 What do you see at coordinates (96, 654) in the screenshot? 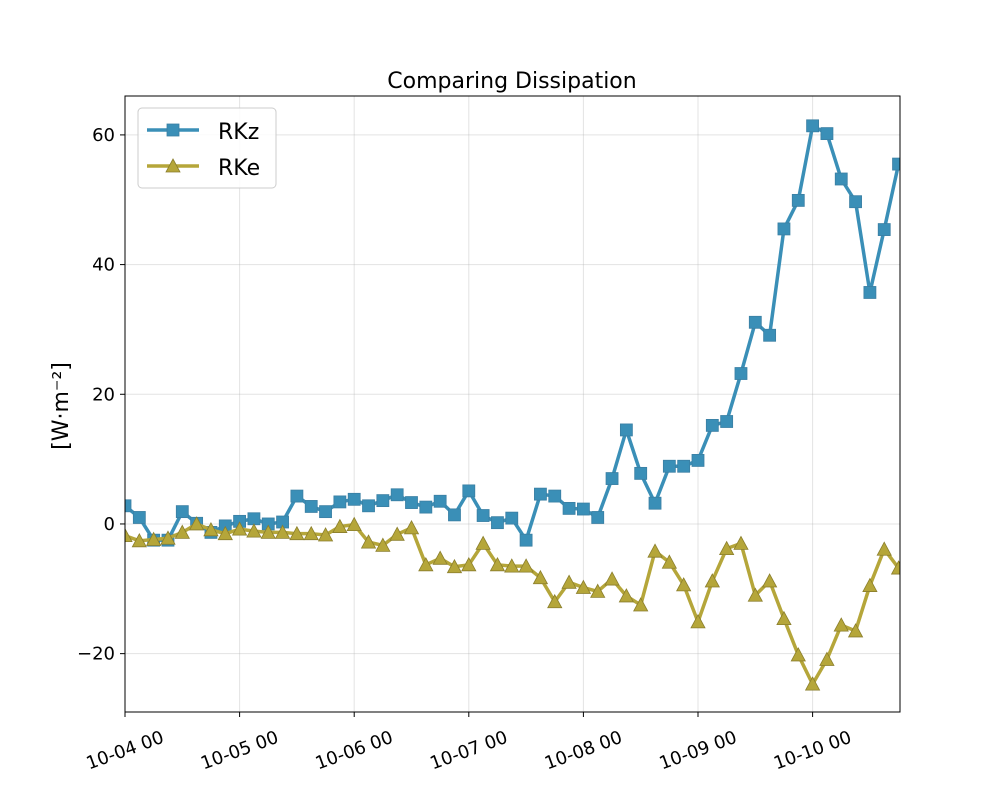
I see `y-tick-label: −20` at bounding box center [96, 654].